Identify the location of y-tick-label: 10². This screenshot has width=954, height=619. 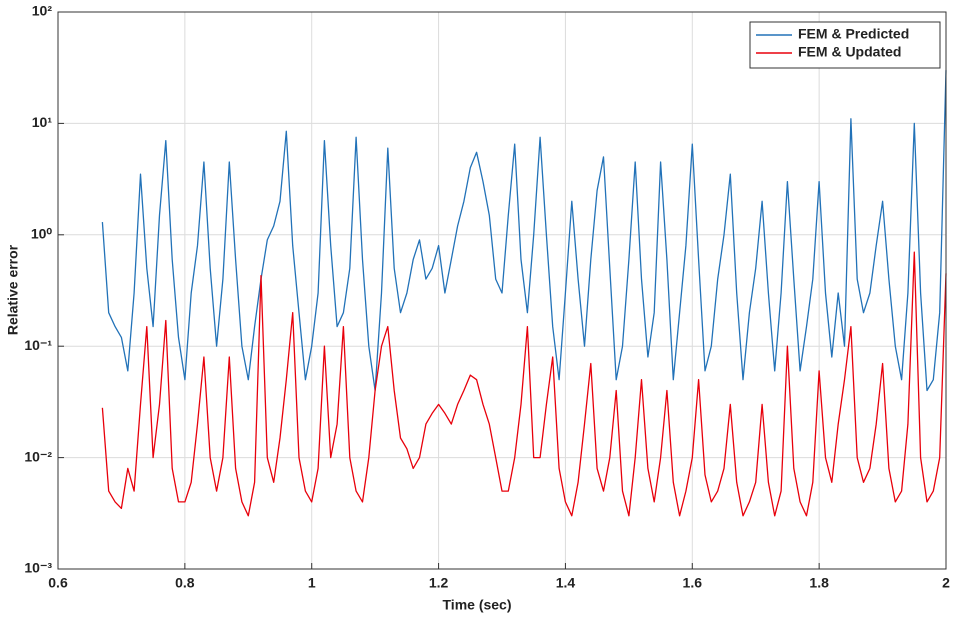
(42, 11).